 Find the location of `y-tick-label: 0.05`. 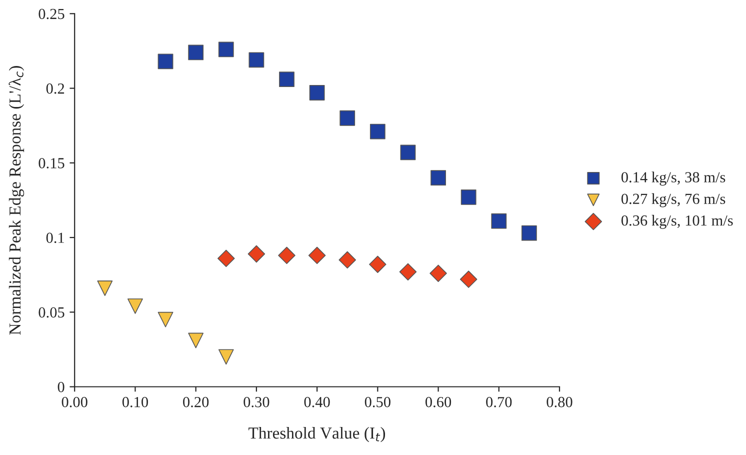

y-tick-label: 0.05 is located at coordinates (51, 312).